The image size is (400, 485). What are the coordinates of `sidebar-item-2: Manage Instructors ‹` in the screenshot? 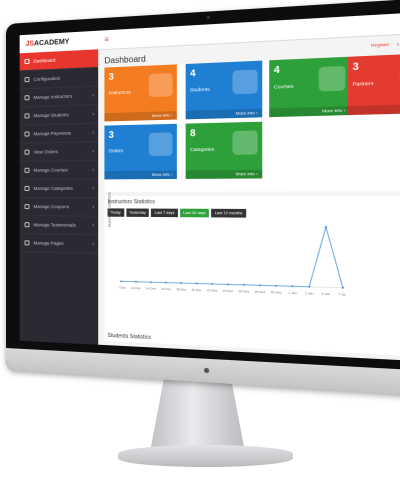 It's located at (59, 97).